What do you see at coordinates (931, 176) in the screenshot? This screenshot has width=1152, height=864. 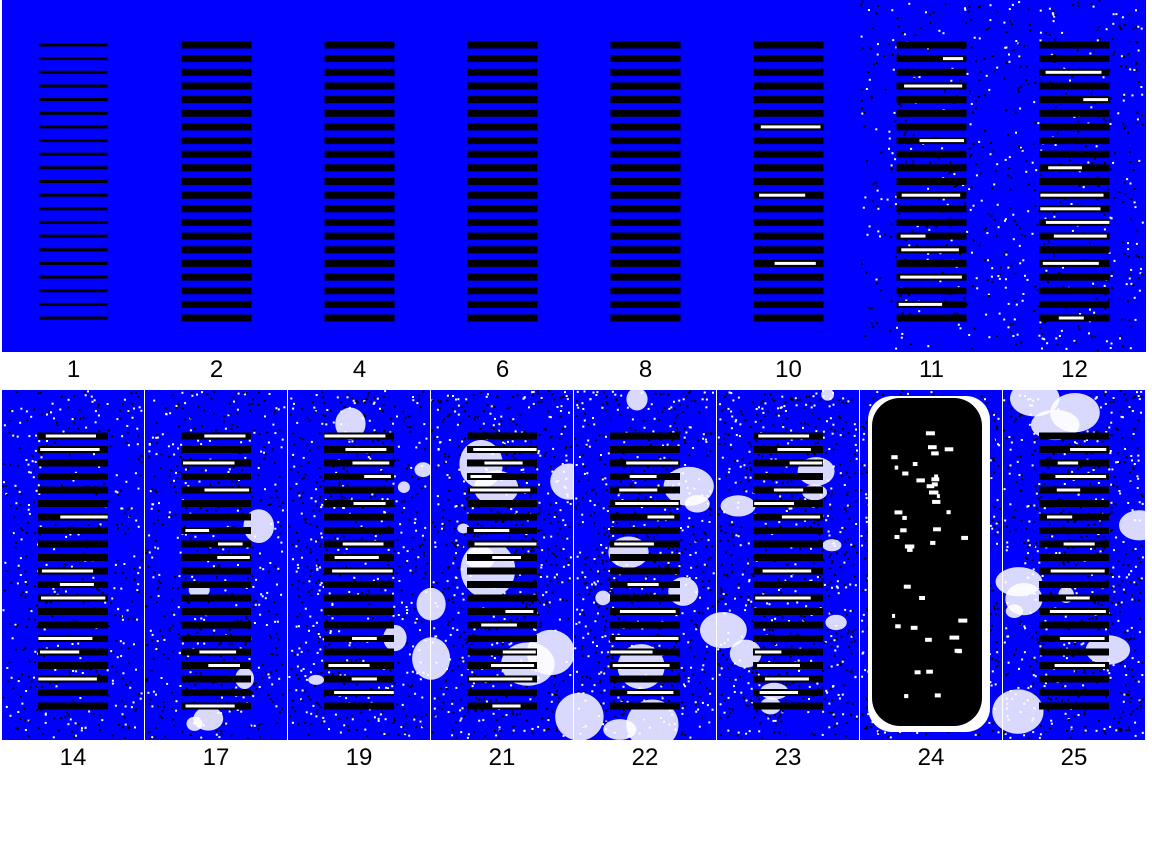 I see `frame-panel` at bounding box center [931, 176].